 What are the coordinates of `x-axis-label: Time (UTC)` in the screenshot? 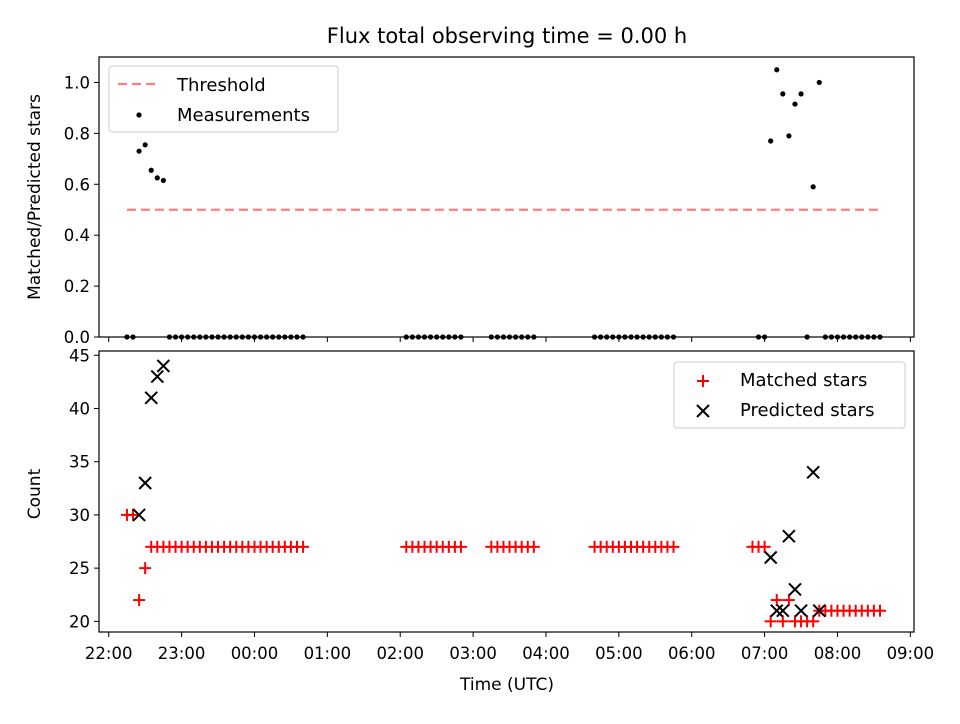 It's located at (506, 685).